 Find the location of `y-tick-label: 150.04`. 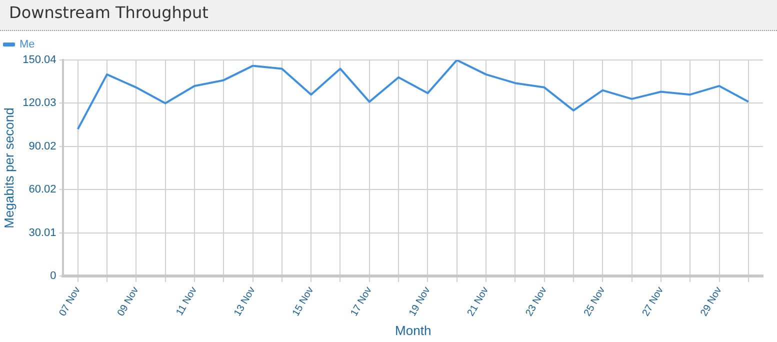

y-tick-label: 150.04 is located at coordinates (39, 60).